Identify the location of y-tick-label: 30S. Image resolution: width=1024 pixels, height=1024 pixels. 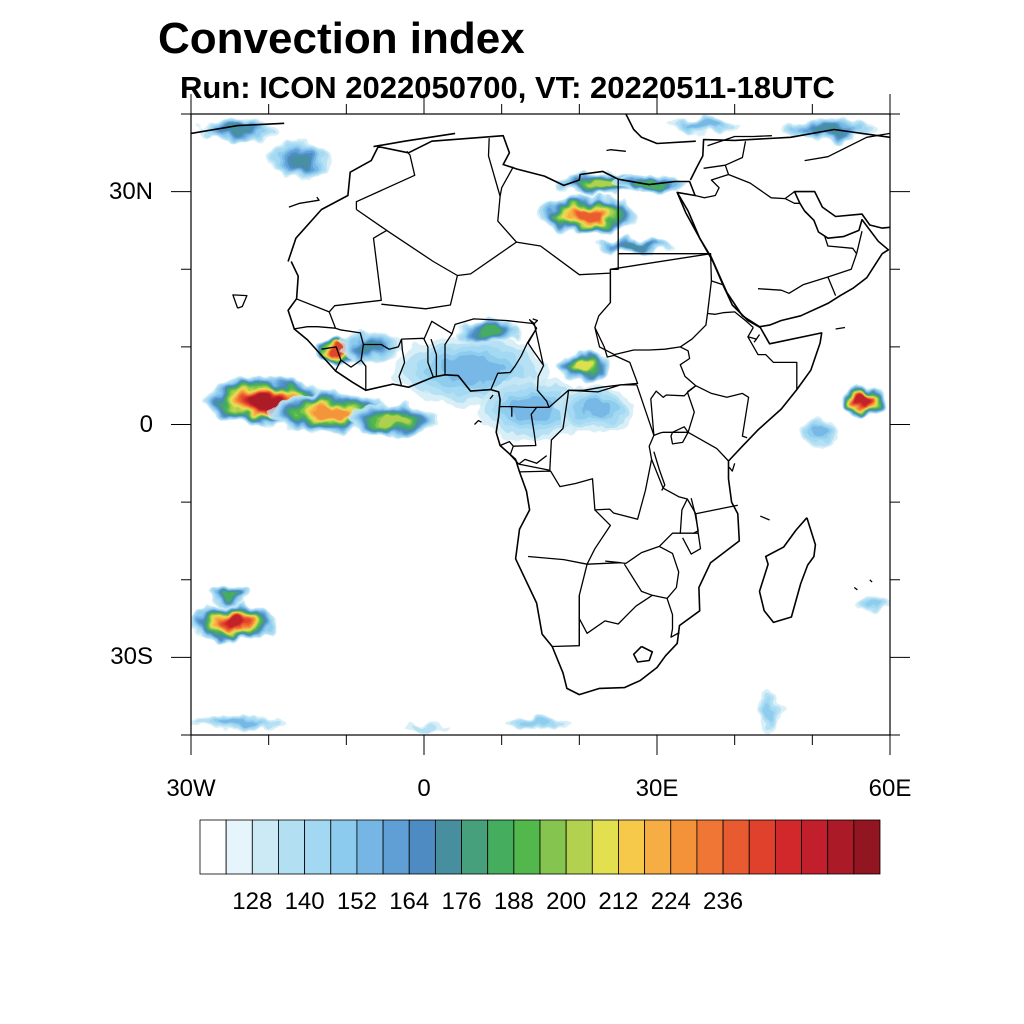
(131, 657).